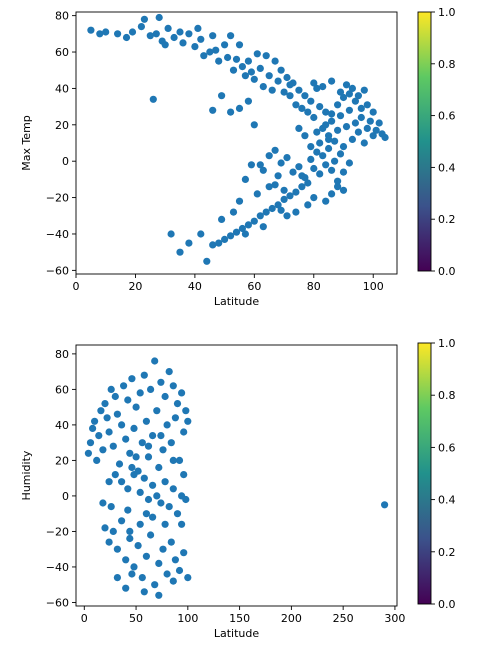  Describe the element at coordinates (447, 447) in the screenshot. I see `colorbar-tick-label: 0.6` at that location.